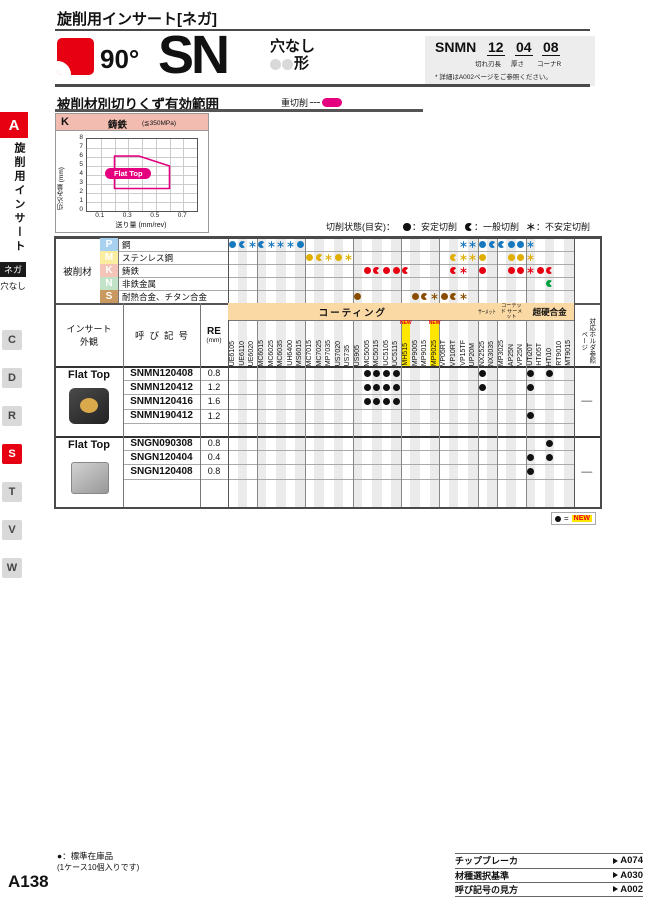  What do you see at coordinates (12, 378) in the screenshot?
I see `sidebar-tab-d: D` at bounding box center [12, 378].